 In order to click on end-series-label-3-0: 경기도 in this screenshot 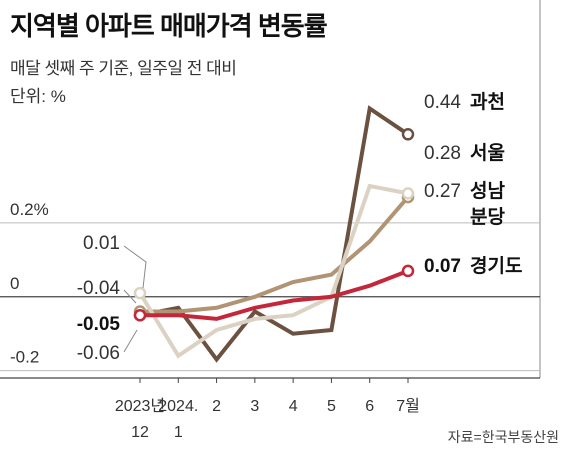, I will do `click(496, 266)`.